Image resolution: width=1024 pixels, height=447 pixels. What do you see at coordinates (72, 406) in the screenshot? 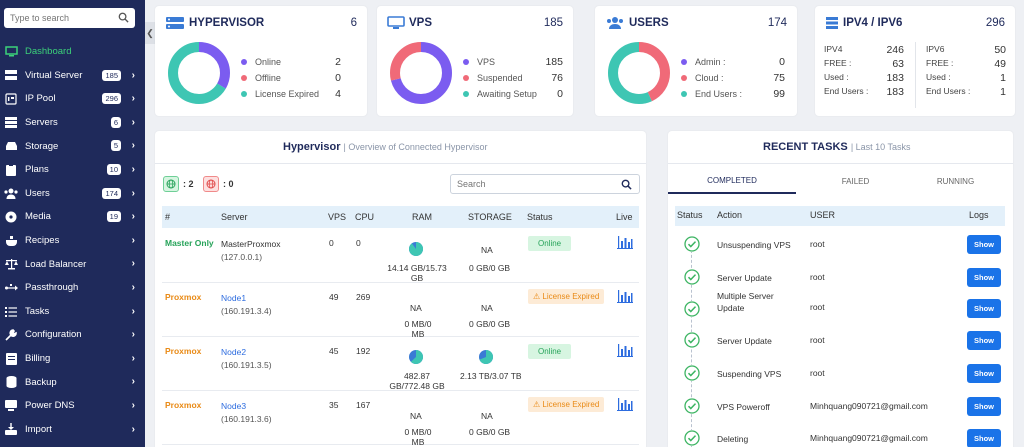
I see `sidebar-item-power-dns: Power DNS ›` at bounding box center [72, 406].